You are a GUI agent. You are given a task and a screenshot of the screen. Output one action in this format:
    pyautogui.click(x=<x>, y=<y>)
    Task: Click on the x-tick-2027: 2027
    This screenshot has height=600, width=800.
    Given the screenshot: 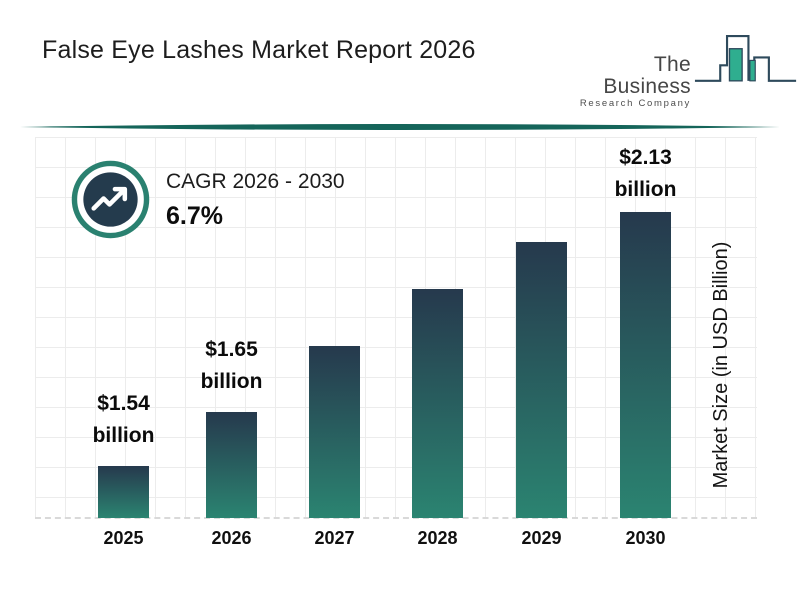 What is the action you would take?
    pyautogui.click(x=334, y=538)
    